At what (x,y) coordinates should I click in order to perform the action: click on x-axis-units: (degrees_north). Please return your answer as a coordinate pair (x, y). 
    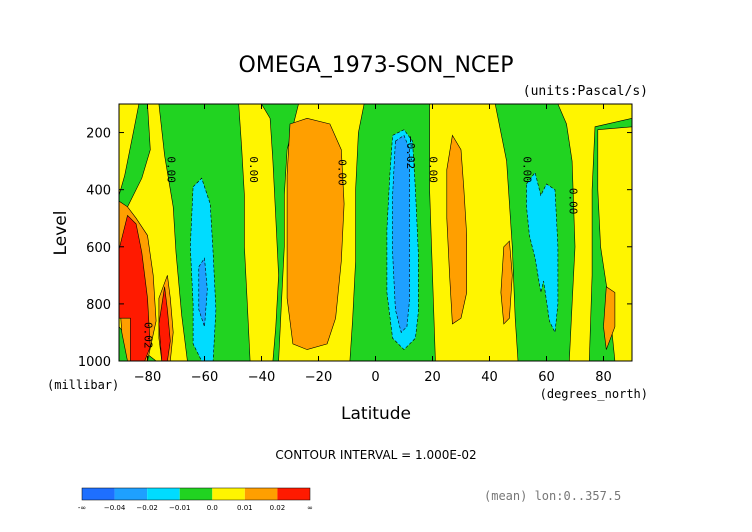
    Looking at the image, I should click on (594, 394).